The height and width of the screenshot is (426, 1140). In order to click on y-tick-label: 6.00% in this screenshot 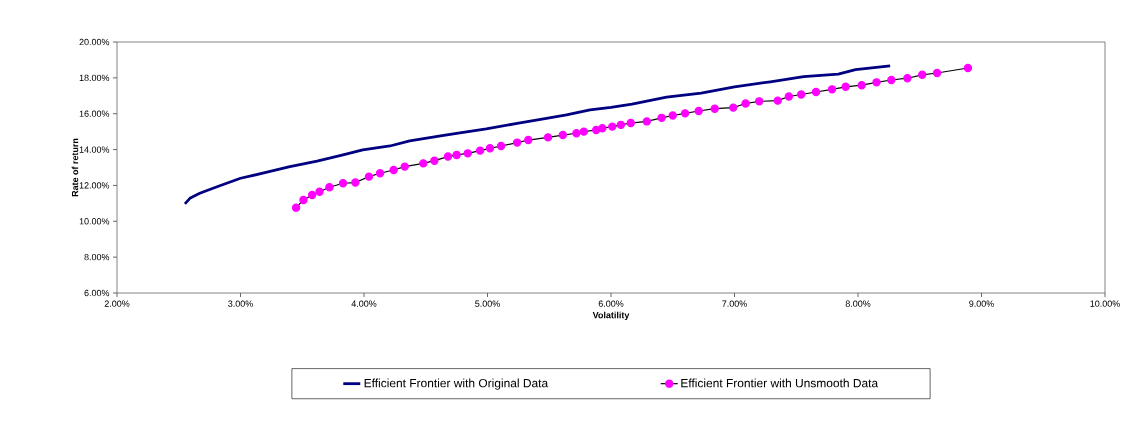, I will do `click(97, 293)`.